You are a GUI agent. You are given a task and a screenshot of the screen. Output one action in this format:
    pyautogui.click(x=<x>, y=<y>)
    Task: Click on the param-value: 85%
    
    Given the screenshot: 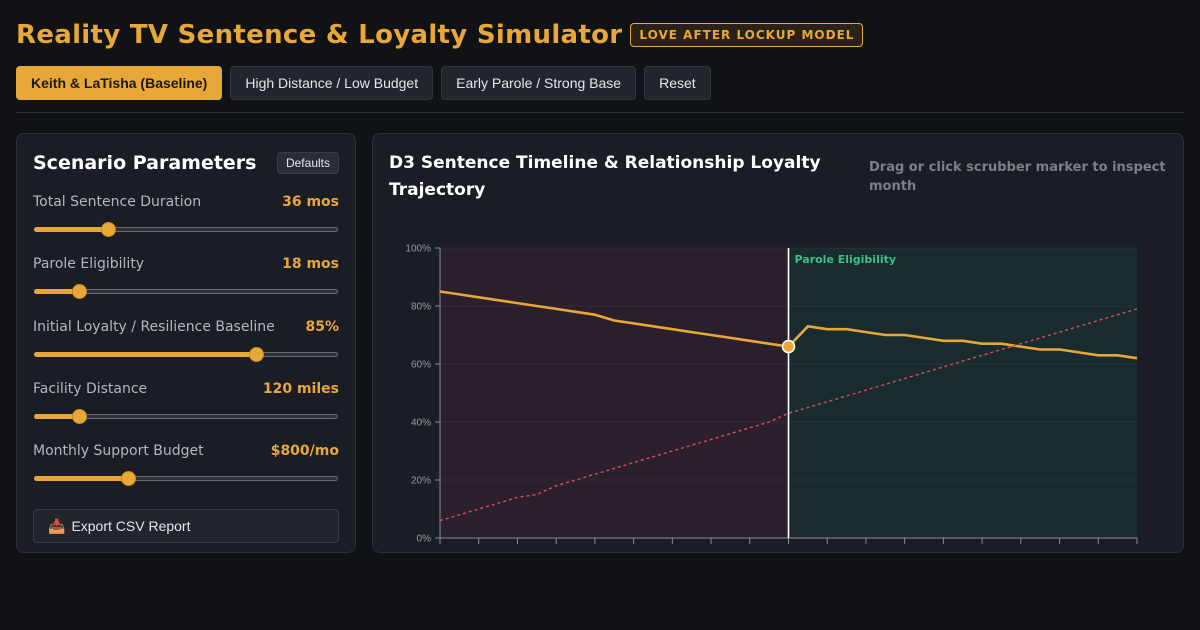 What is the action you would take?
    pyautogui.click(x=322, y=327)
    